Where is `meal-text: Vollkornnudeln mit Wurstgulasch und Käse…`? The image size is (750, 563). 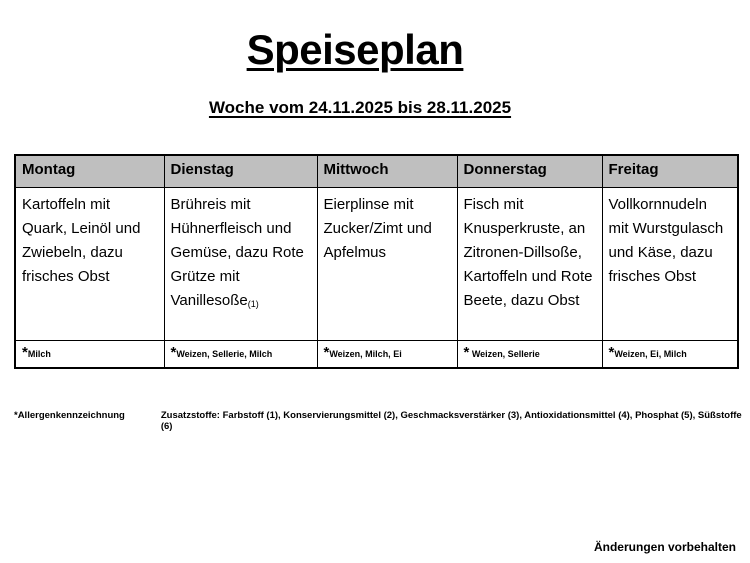 meal-text: Vollkornnudeln mit Wurstgulasch und Käse… is located at coordinates (666, 240).